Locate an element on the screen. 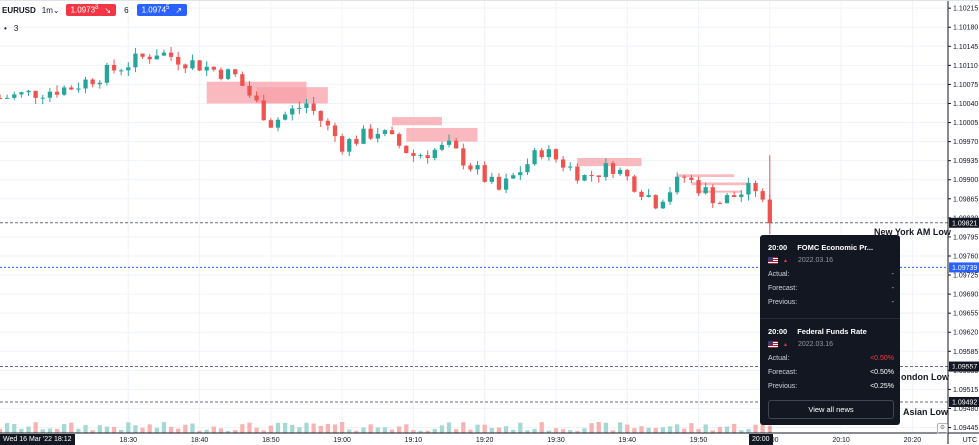 The image size is (979, 445). x-tick-label: 20:20 is located at coordinates (913, 440).